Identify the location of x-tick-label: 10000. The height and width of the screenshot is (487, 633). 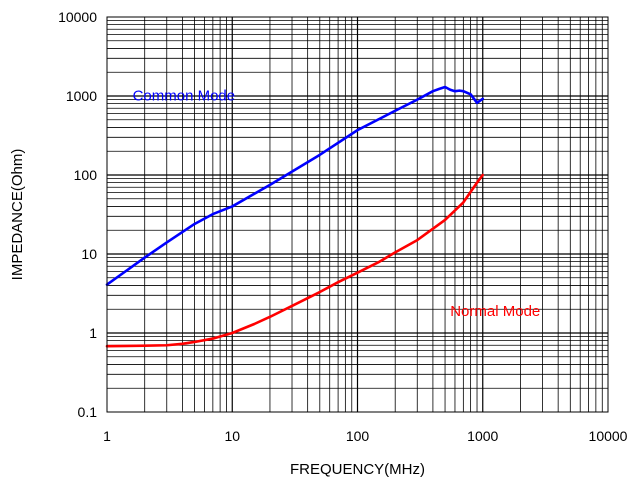
(608, 436).